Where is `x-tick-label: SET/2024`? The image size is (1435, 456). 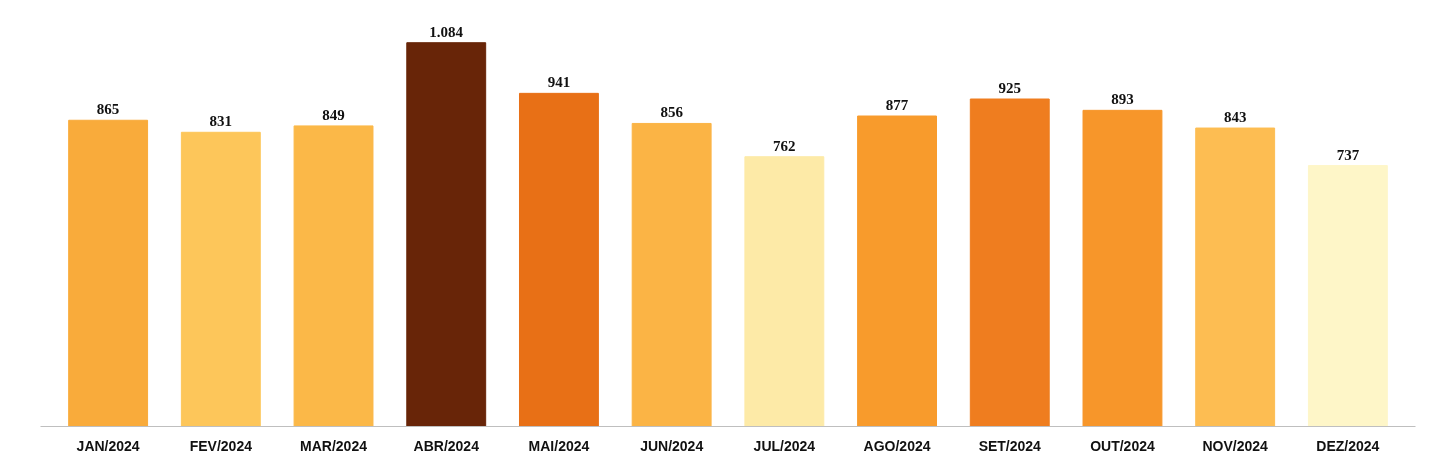 x-tick-label: SET/2024 is located at coordinates (1010, 445).